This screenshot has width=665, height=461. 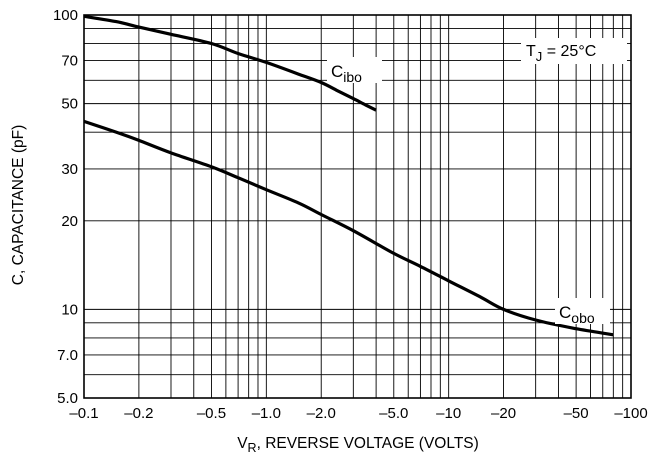 I want to click on y-tick-label: 70, so click(x=69, y=61).